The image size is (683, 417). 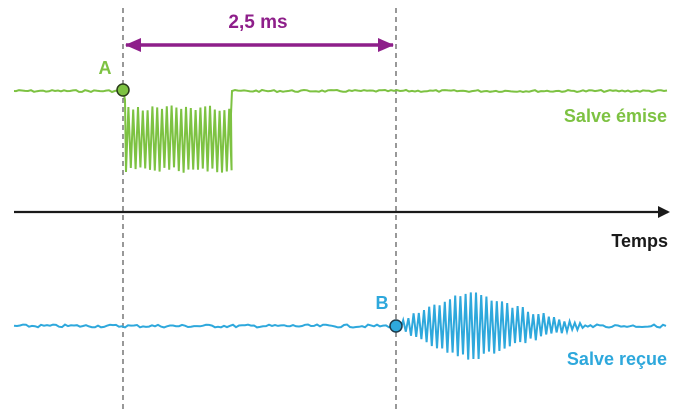 I want to click on point-a-label: A, so click(x=105, y=68).